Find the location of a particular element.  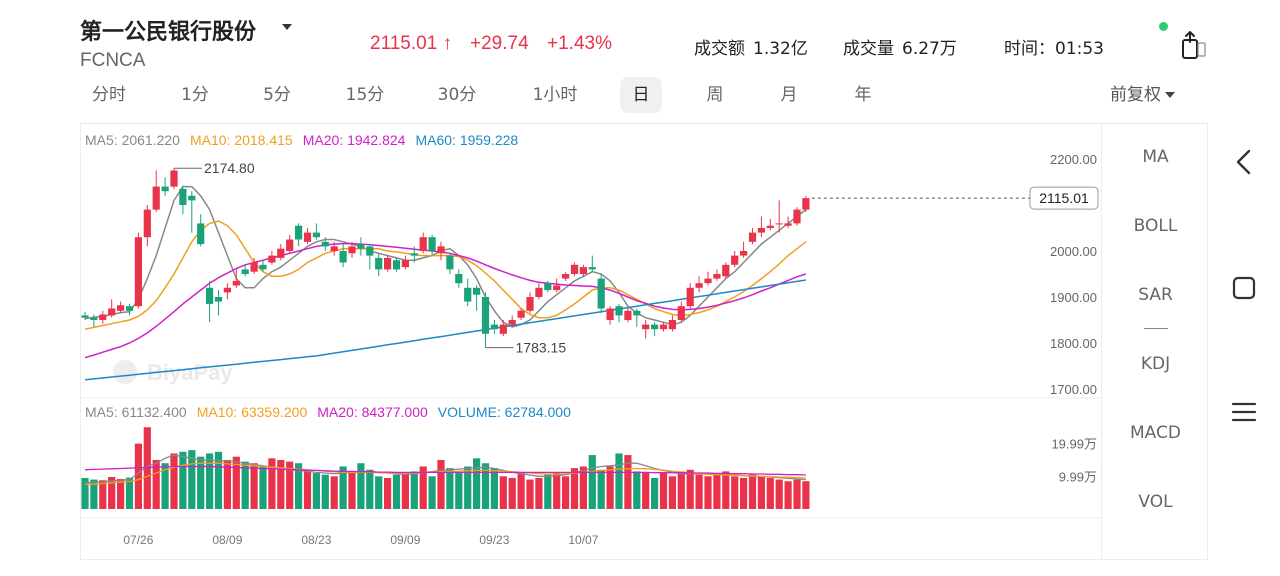

stock-name: 第一公民银行股份 is located at coordinates (168, 32).